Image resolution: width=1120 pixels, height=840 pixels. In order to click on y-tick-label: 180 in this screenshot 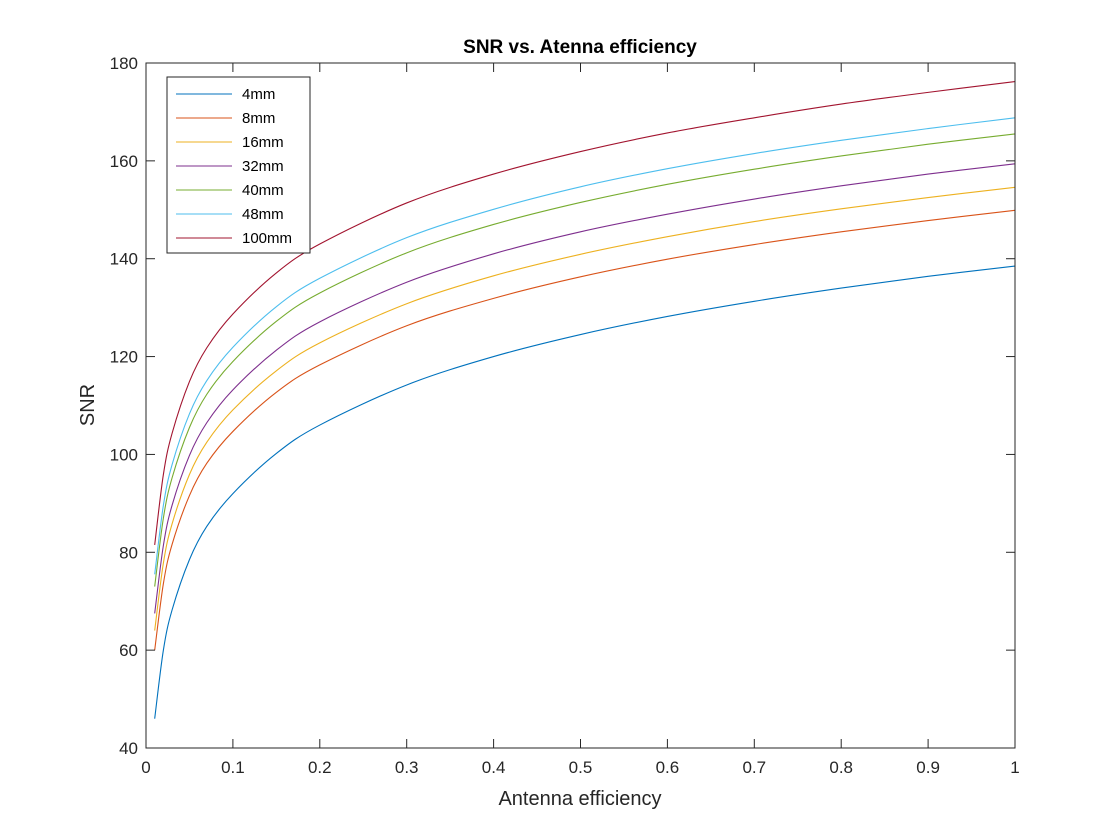, I will do `click(124, 63)`.